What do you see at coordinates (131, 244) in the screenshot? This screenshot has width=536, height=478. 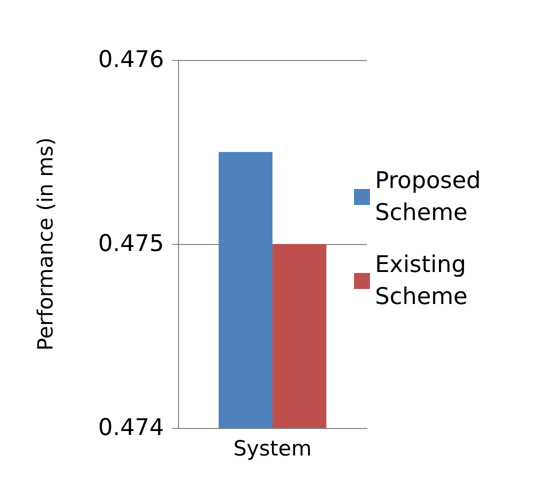 I see `y-tick-label: 0.475` at bounding box center [131, 244].